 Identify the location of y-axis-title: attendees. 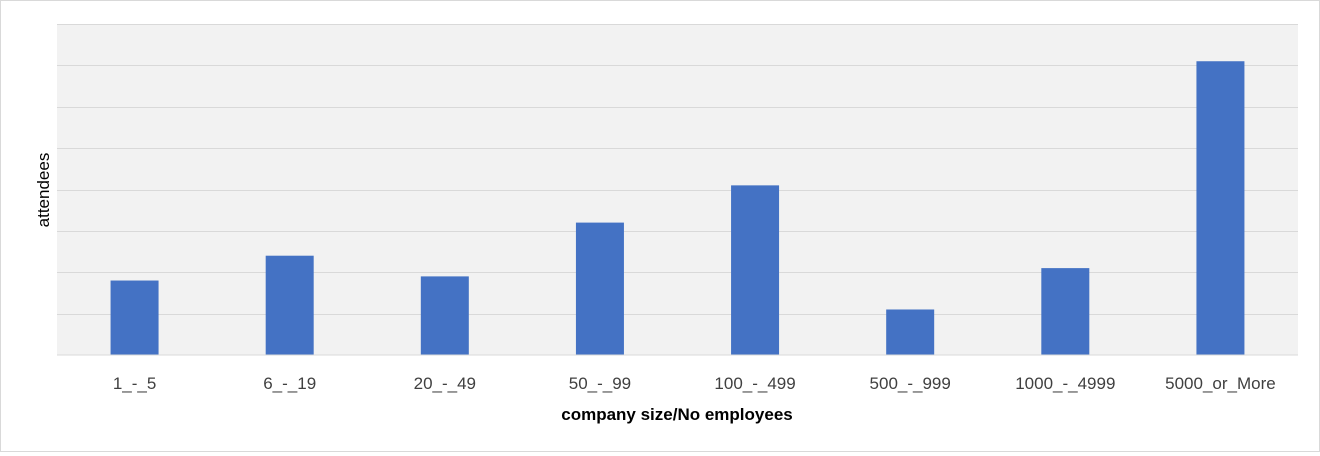
(43, 190).